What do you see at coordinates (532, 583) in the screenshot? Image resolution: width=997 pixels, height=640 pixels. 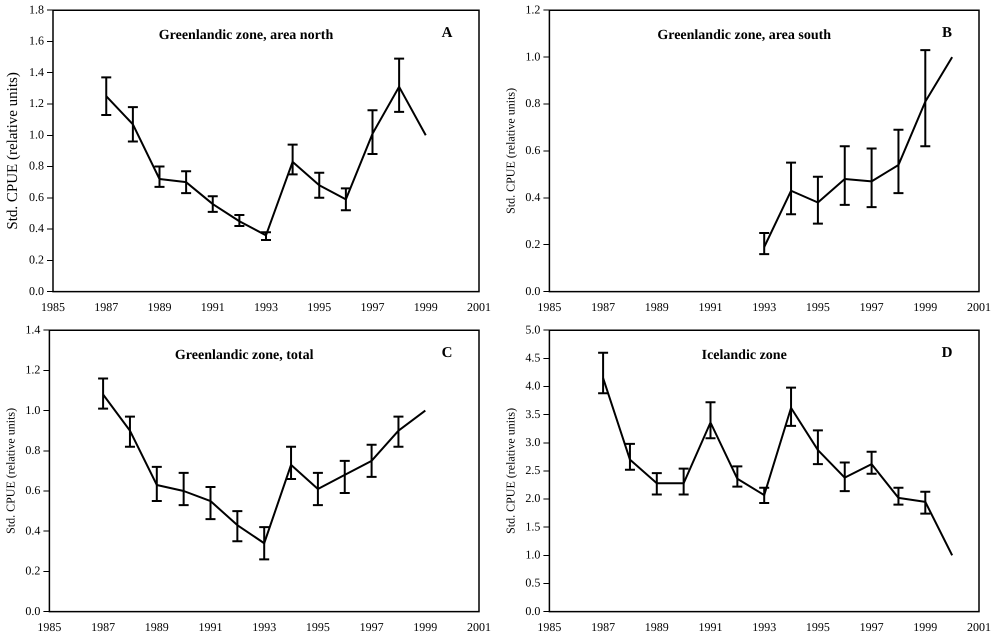 I see `y-tick-label: 0.5` at bounding box center [532, 583].